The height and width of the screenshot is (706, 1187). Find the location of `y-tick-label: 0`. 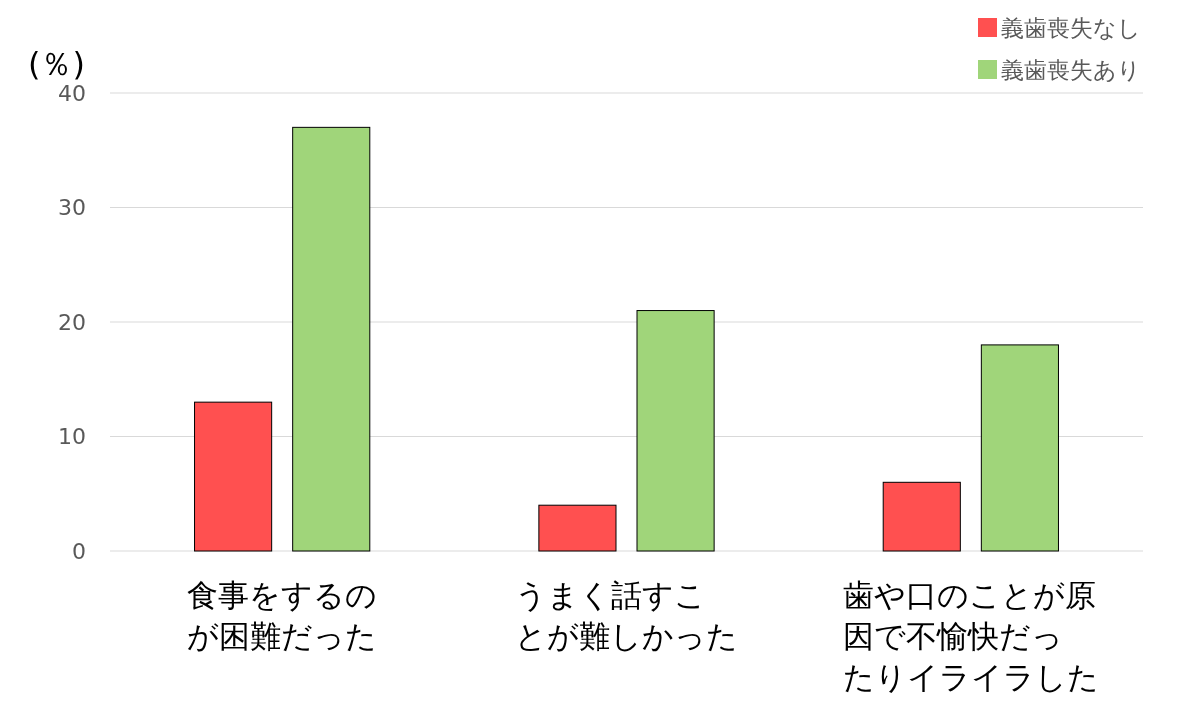

y-tick-label: 0 is located at coordinates (79, 551).